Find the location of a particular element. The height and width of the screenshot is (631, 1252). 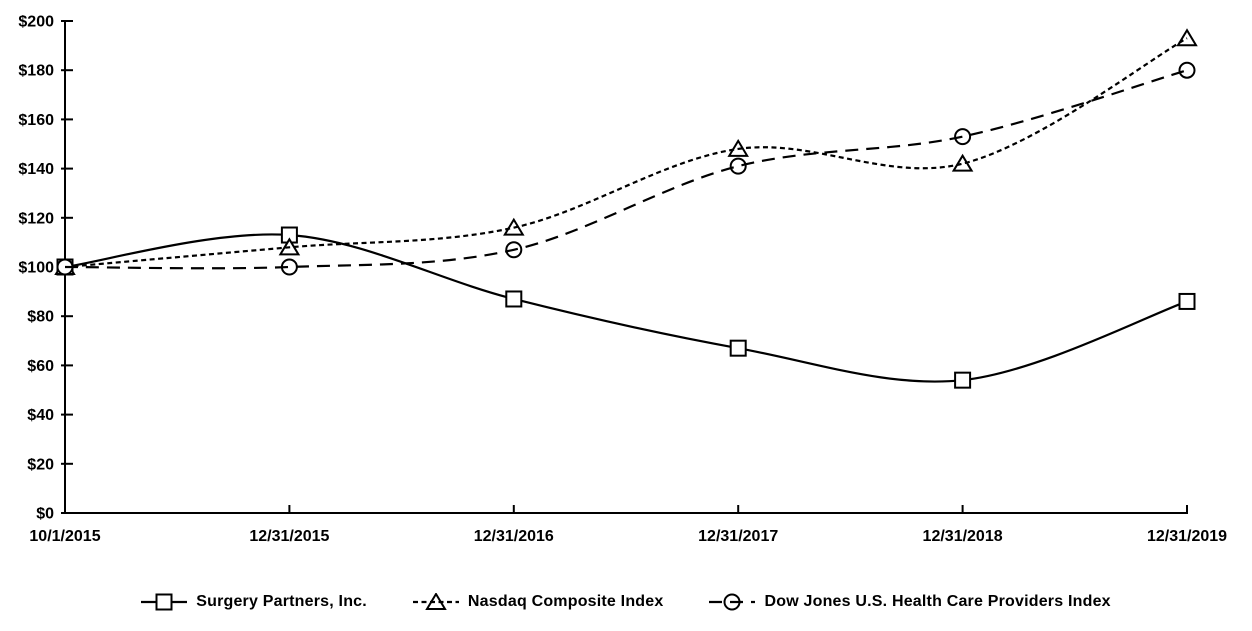

legend-square-marker-icon is located at coordinates (164, 602).